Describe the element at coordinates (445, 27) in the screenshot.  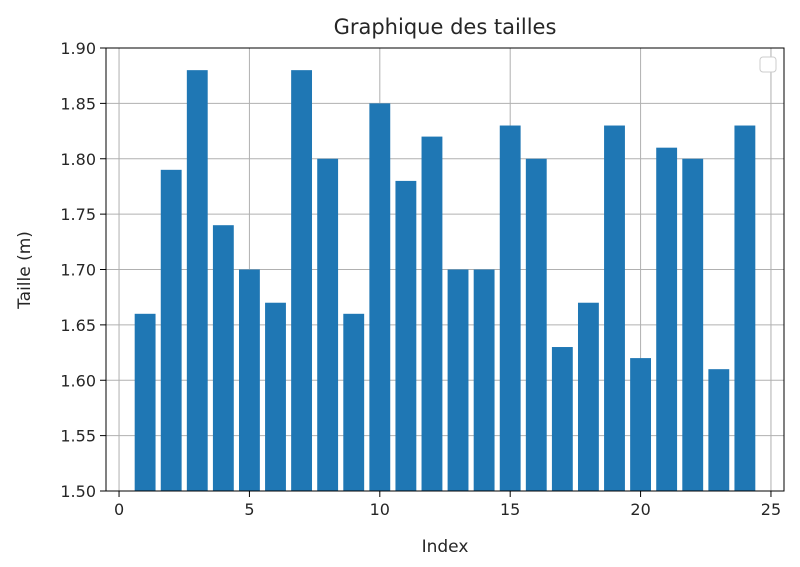
I see `chart-title: Graphique des tailles` at that location.